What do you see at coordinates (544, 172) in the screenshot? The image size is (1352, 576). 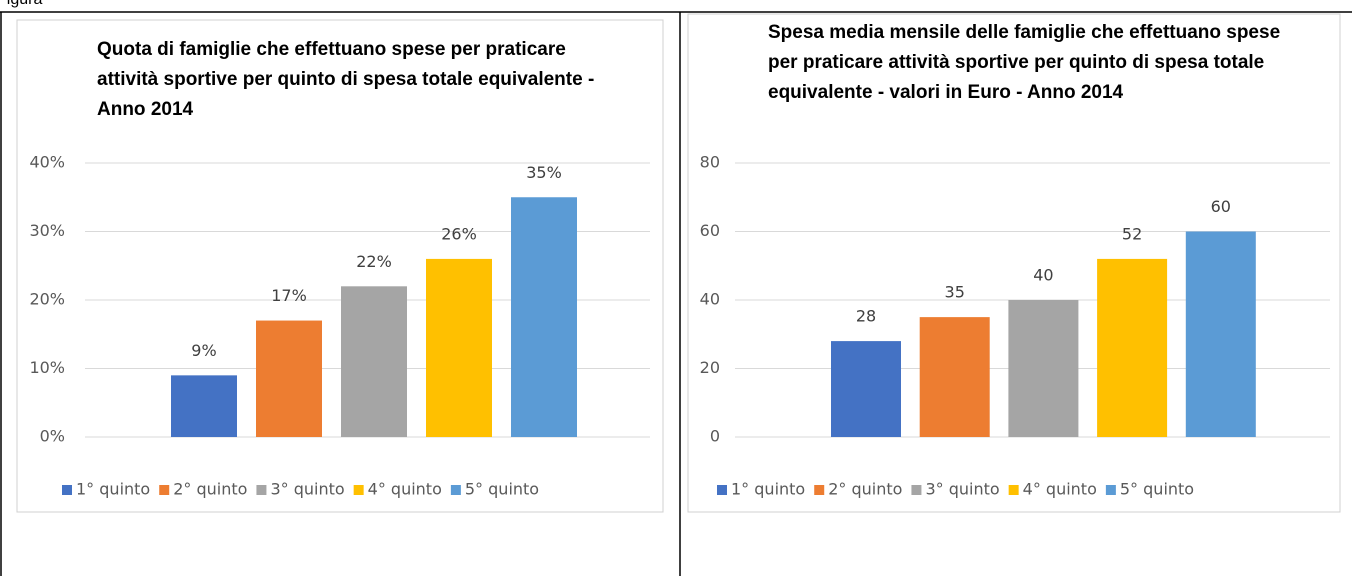 I see `data-label: 35%` at bounding box center [544, 172].